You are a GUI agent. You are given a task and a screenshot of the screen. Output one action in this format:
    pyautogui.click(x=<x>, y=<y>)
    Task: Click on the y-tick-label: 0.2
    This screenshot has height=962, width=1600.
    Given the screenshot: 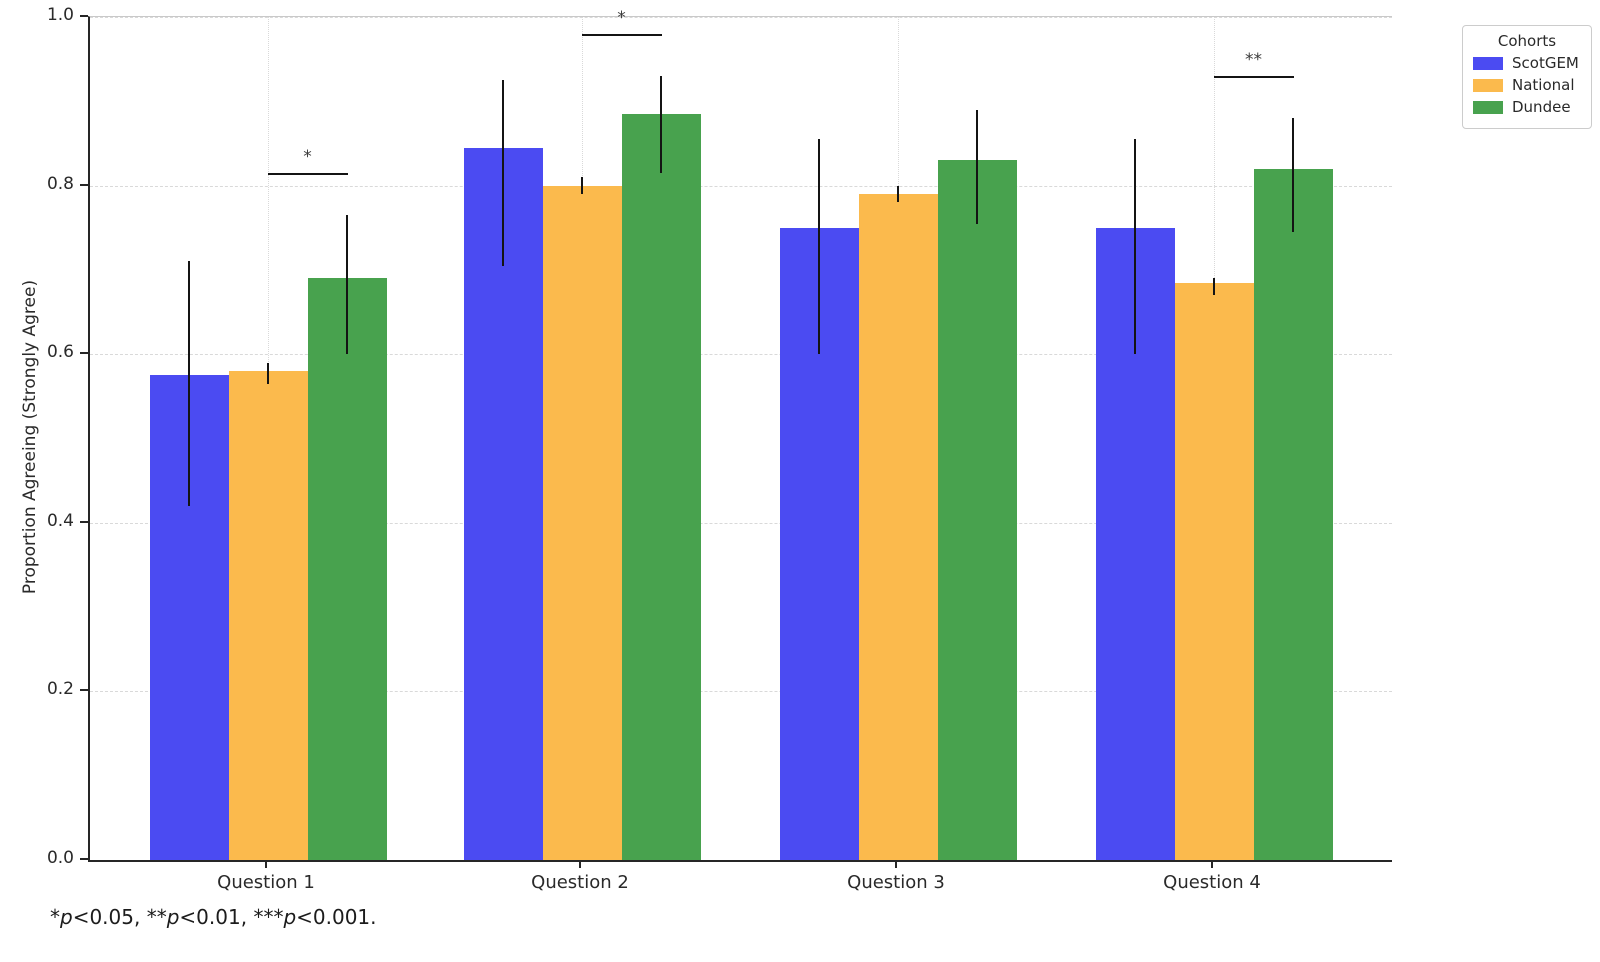 What is the action you would take?
    pyautogui.click(x=60, y=689)
    